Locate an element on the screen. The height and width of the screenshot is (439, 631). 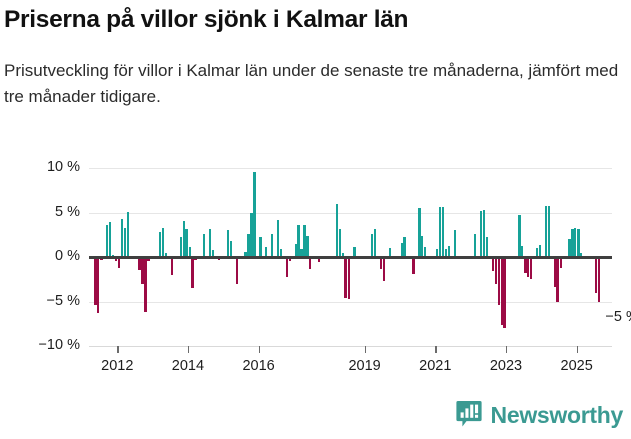
newsworthy-logo: Newsworthy is located at coordinates (539, 415).